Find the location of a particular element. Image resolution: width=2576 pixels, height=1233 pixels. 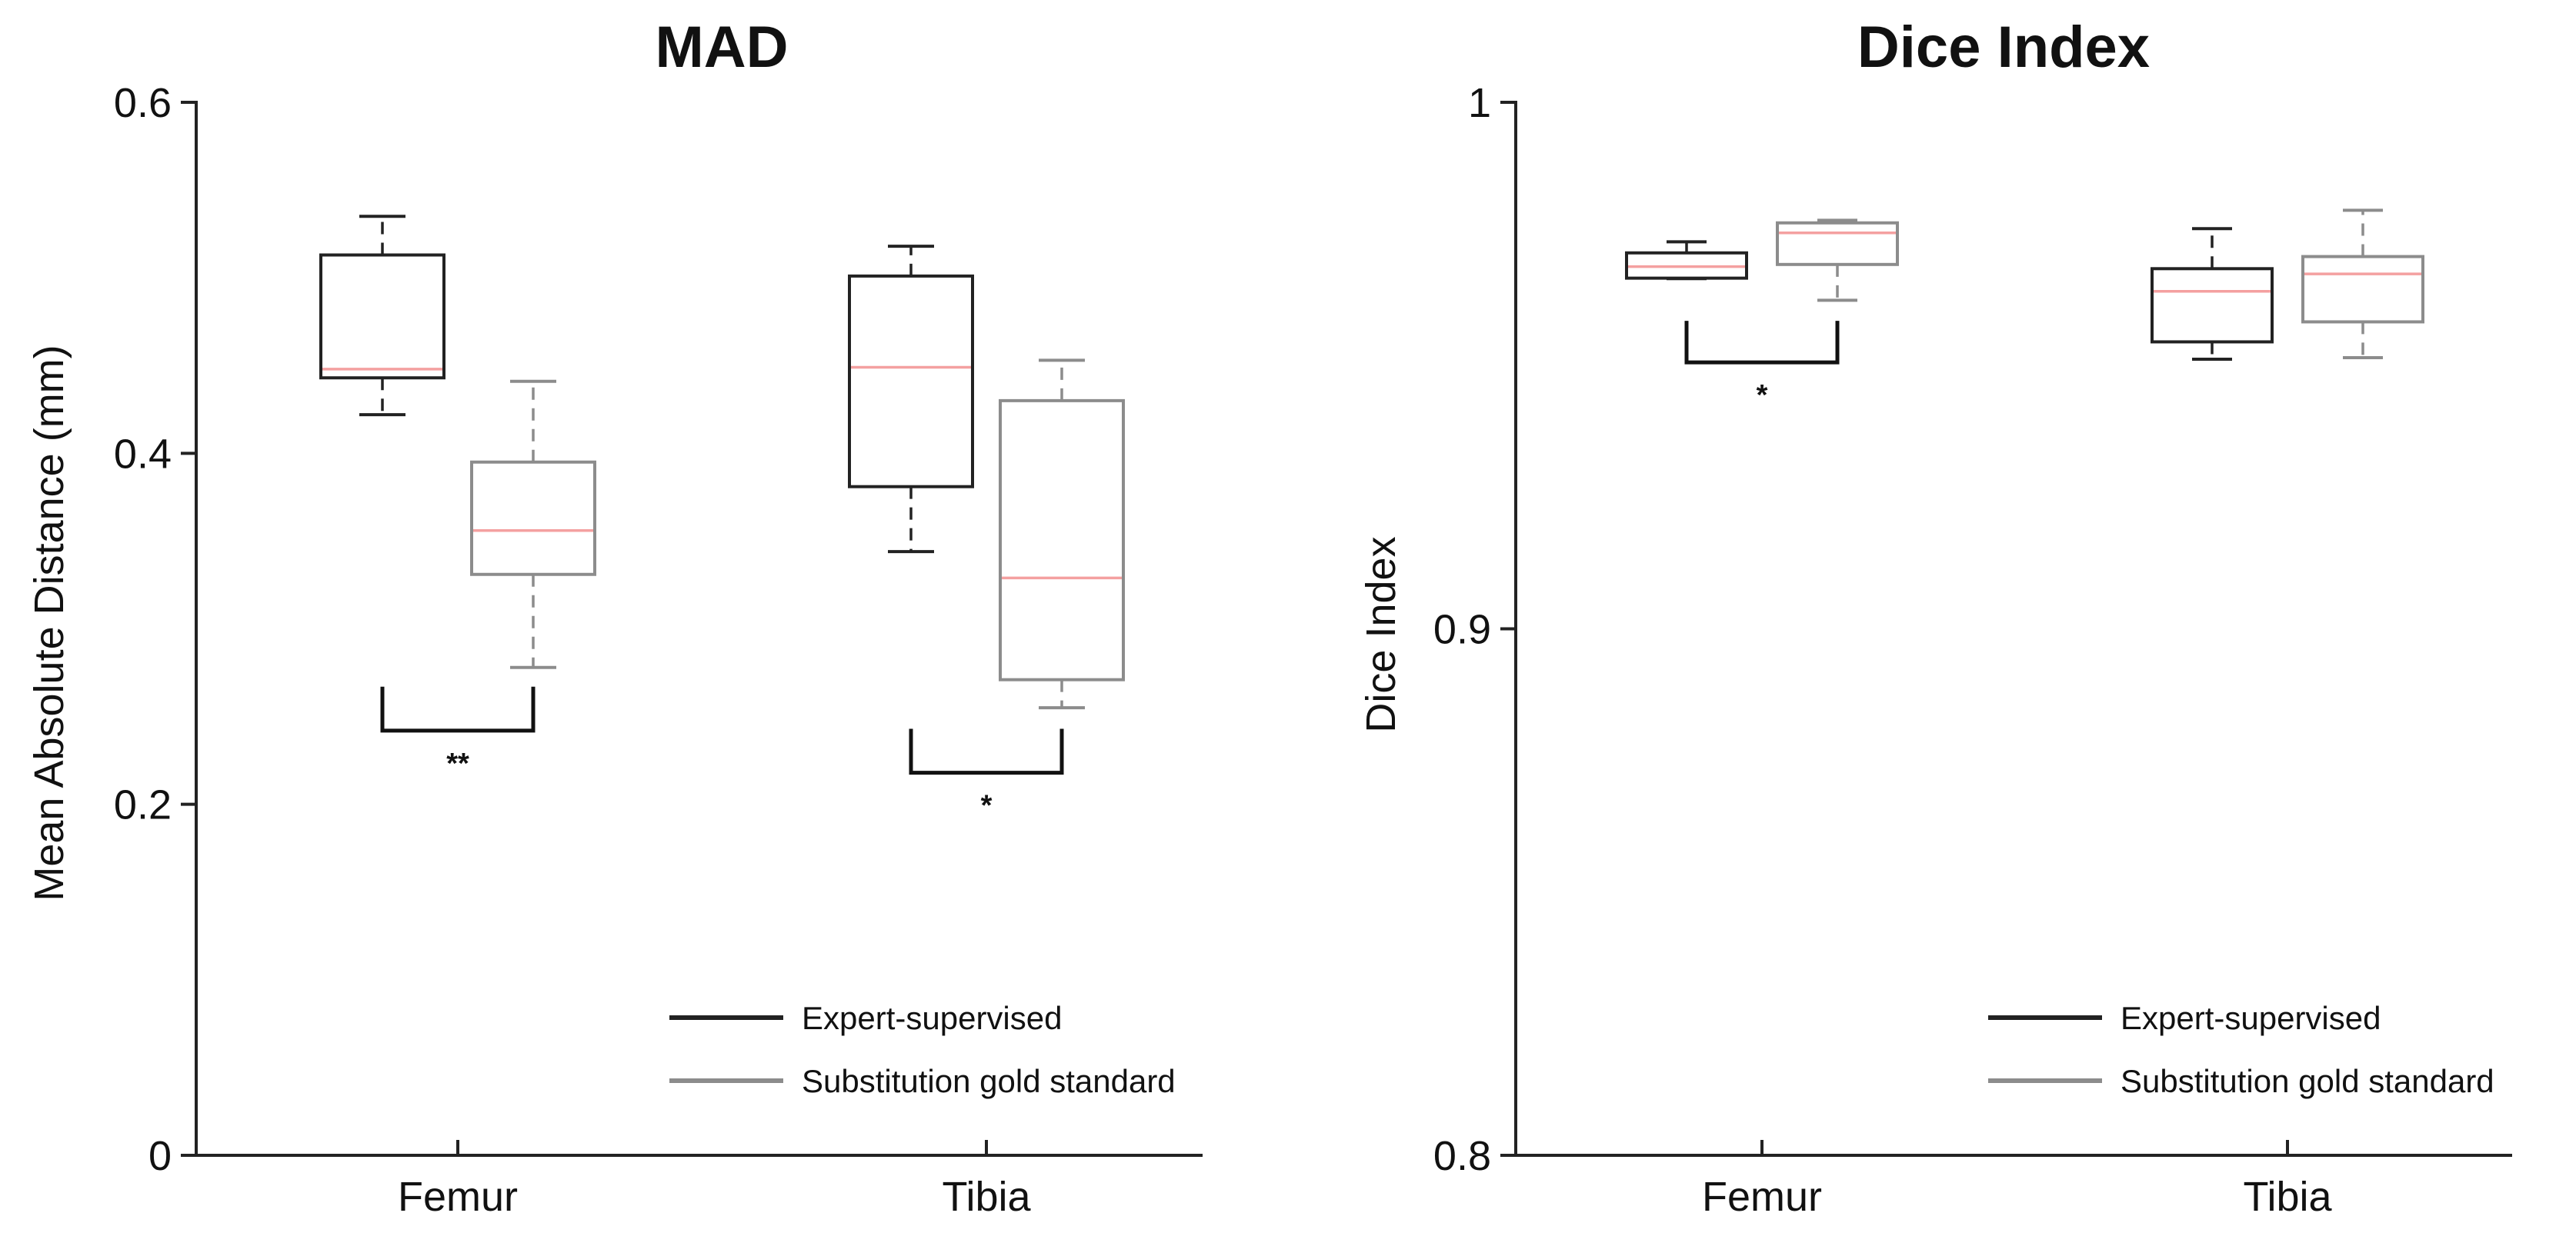

mad-tibia-expert-box is located at coordinates (911, 400).